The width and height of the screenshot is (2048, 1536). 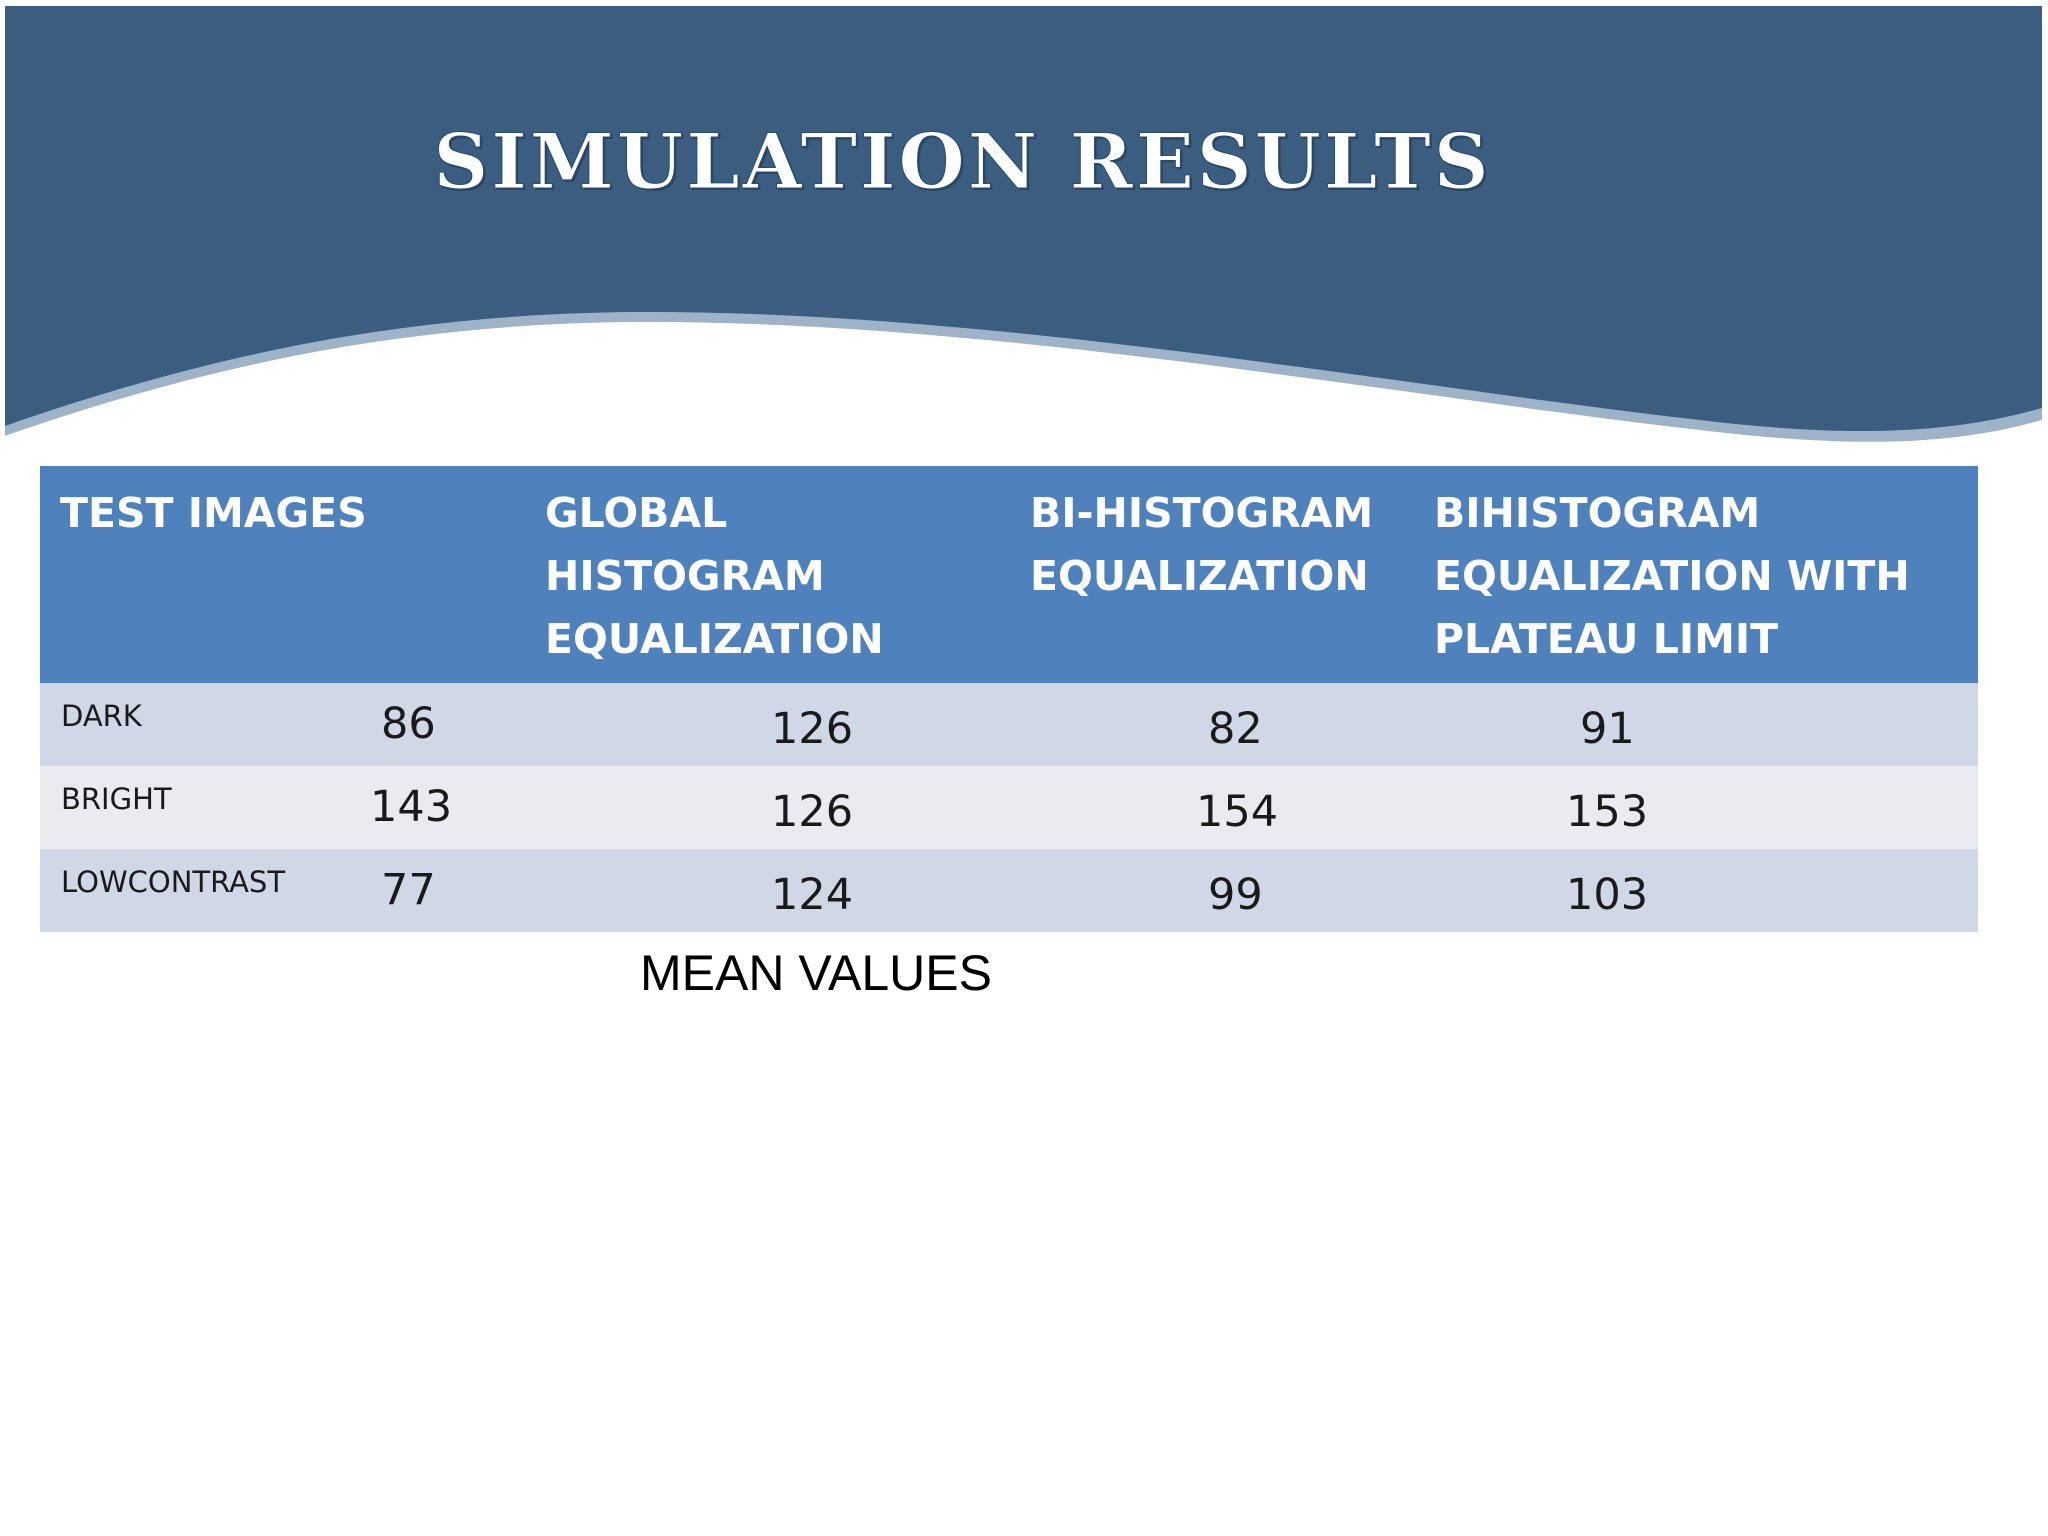 I want to click on table-cell: 103, so click(x=1696, y=890).